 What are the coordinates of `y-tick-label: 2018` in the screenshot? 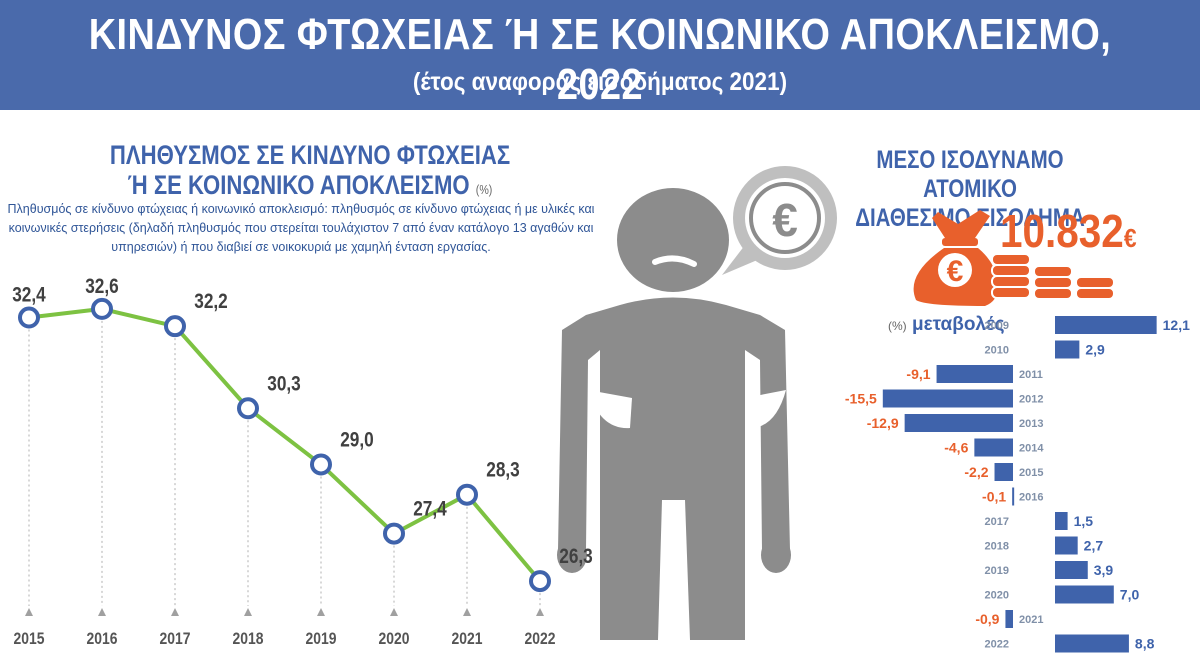 It's located at (997, 547).